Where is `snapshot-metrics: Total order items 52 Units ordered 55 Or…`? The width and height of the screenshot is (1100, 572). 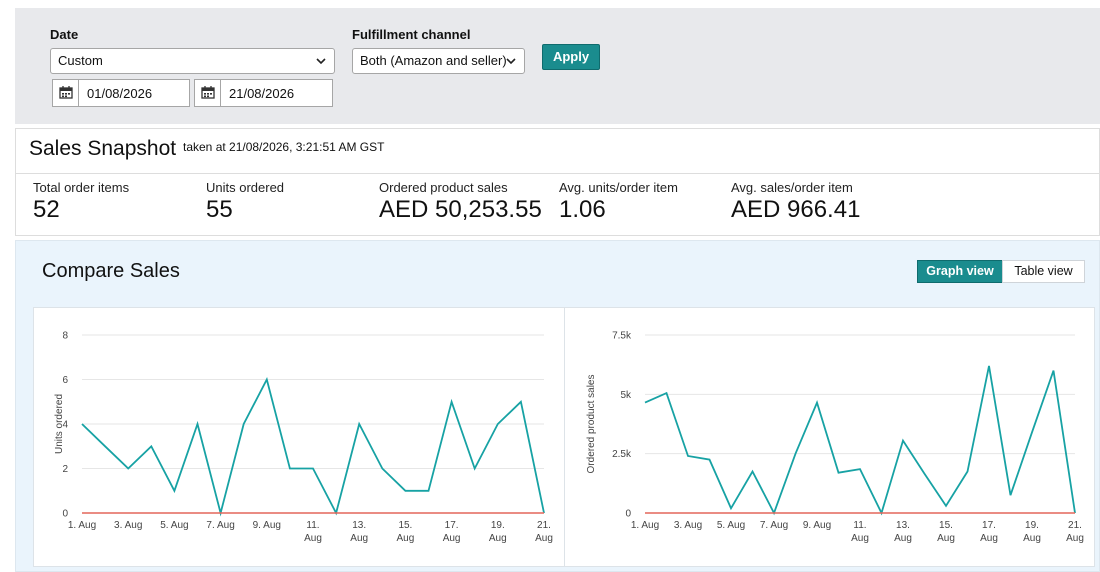 snapshot-metrics: Total order items 52 Units ordered 55 Or… is located at coordinates (557, 205).